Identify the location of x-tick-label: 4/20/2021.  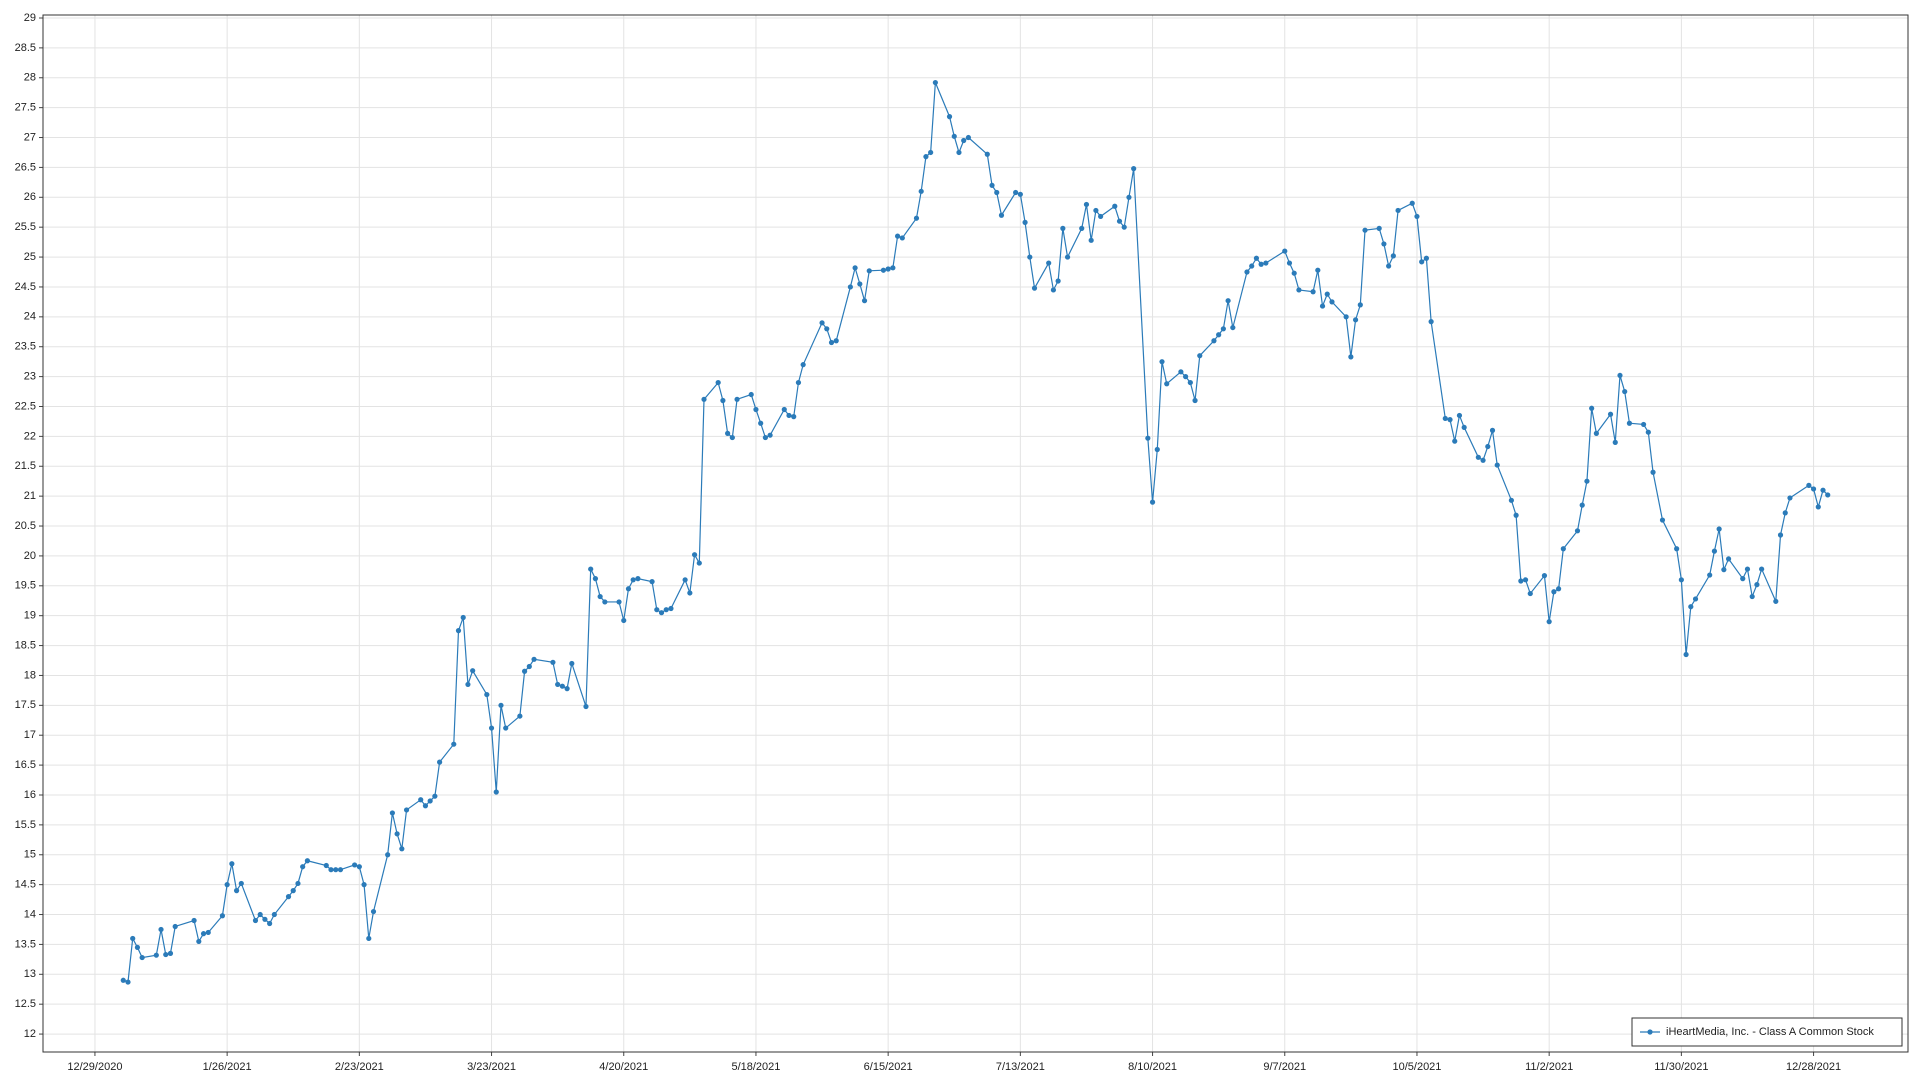
(623, 1067).